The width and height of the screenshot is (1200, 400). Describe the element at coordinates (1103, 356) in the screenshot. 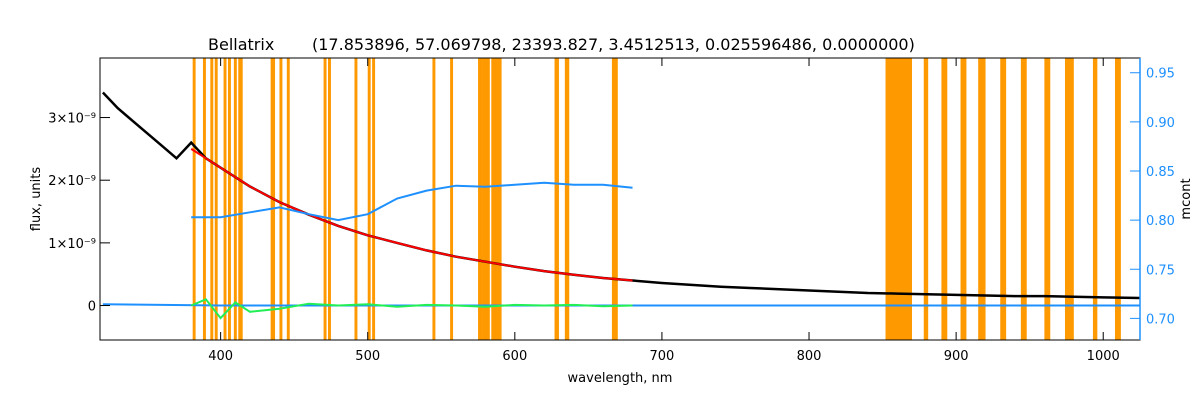

I see `x-tick-label: 1000` at that location.